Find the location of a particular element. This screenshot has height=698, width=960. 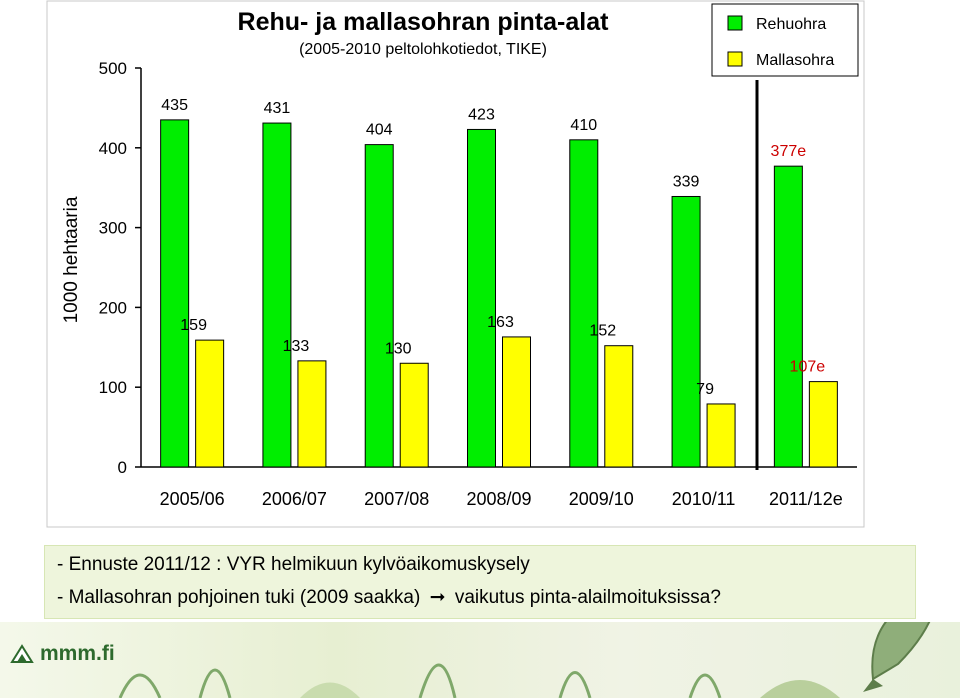

data-label: 133 is located at coordinates (296, 346).